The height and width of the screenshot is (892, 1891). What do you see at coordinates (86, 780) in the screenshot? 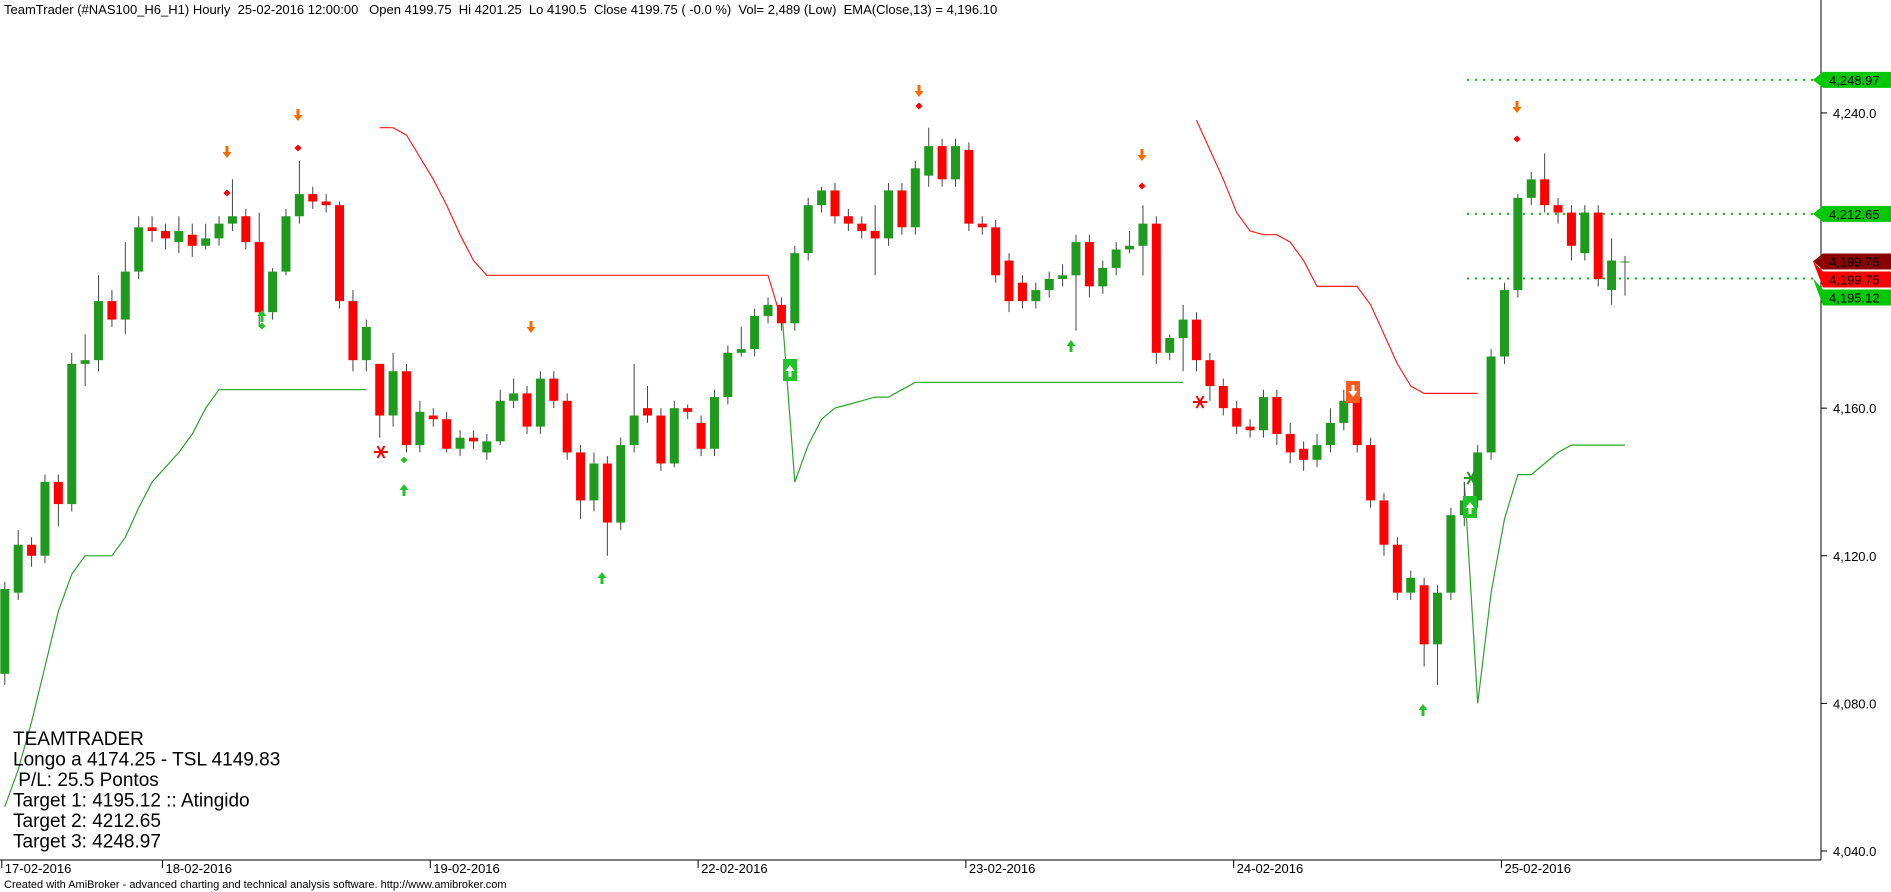
I see `info-line: P/L: 25.5 Pontos` at bounding box center [86, 780].